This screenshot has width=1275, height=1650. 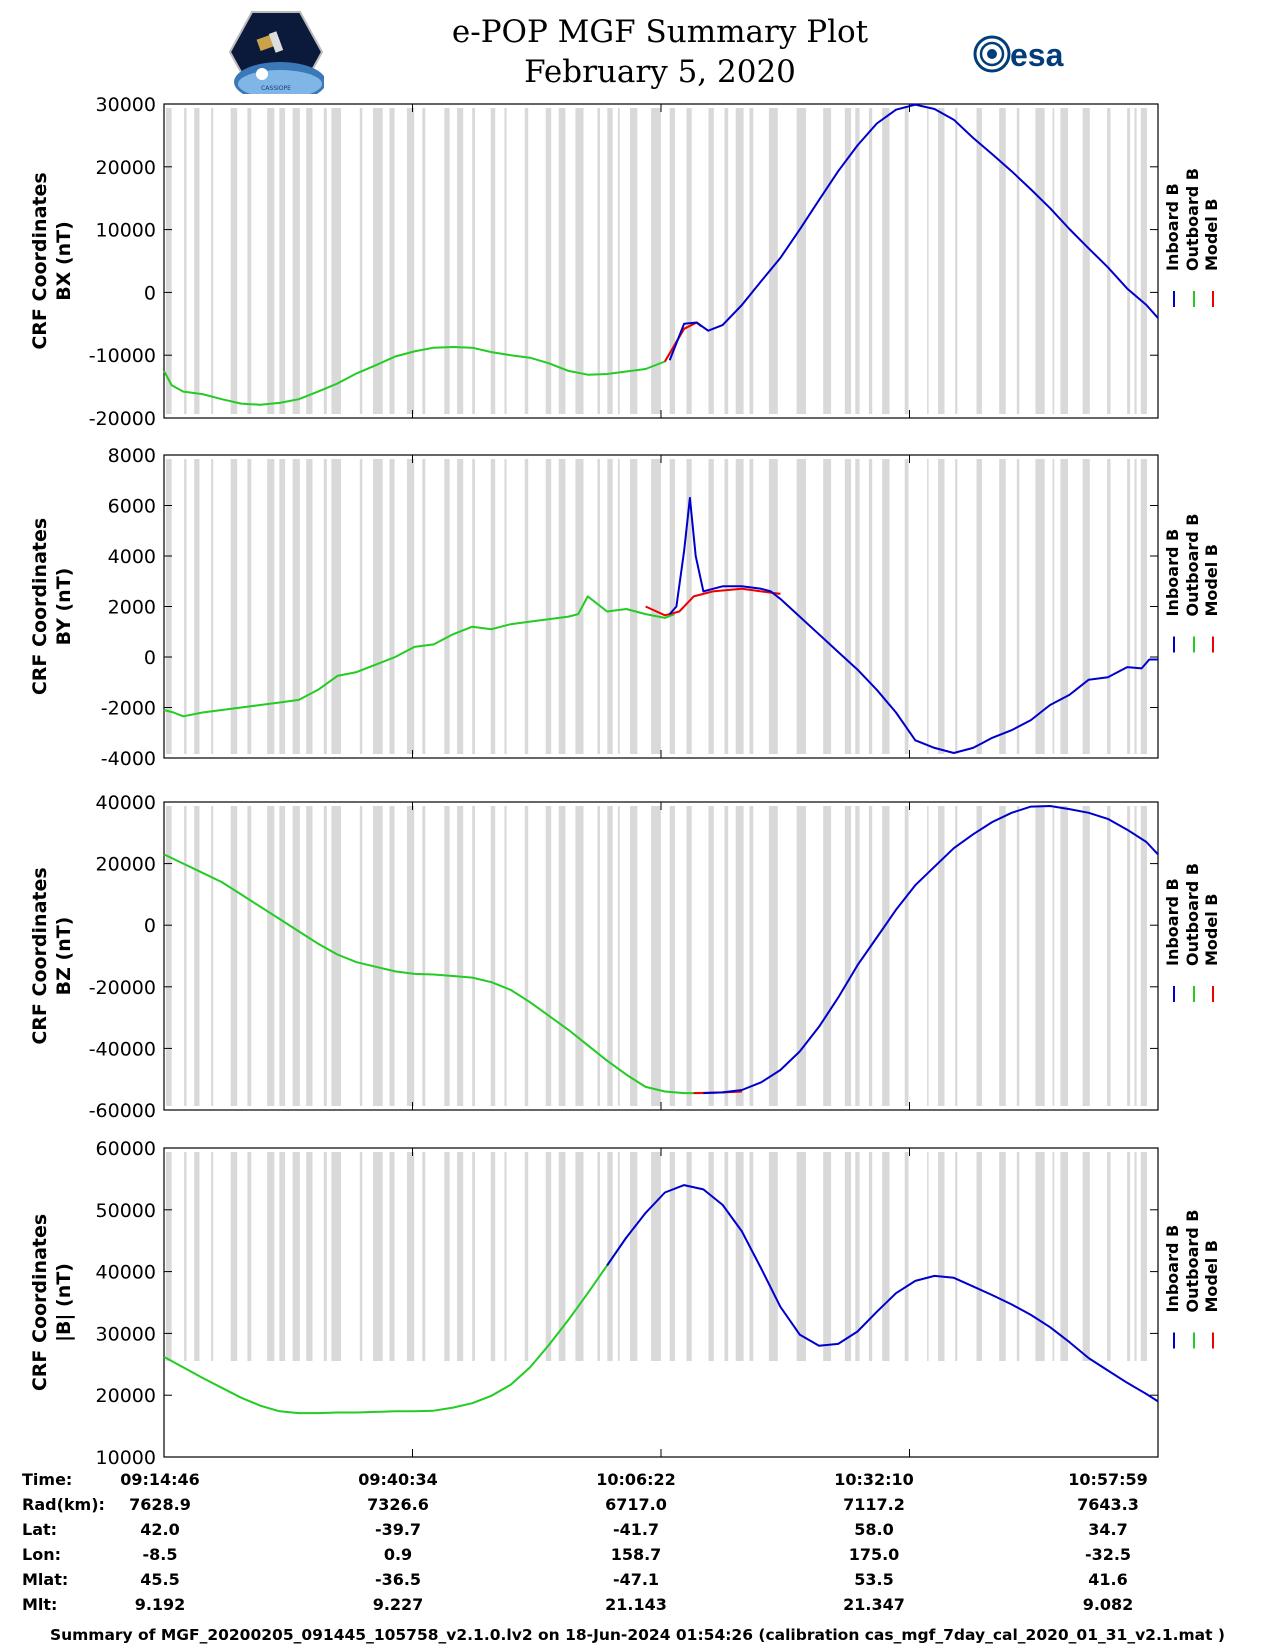 What do you see at coordinates (122, 988) in the screenshot?
I see `y-tick-label: -20000` at bounding box center [122, 988].